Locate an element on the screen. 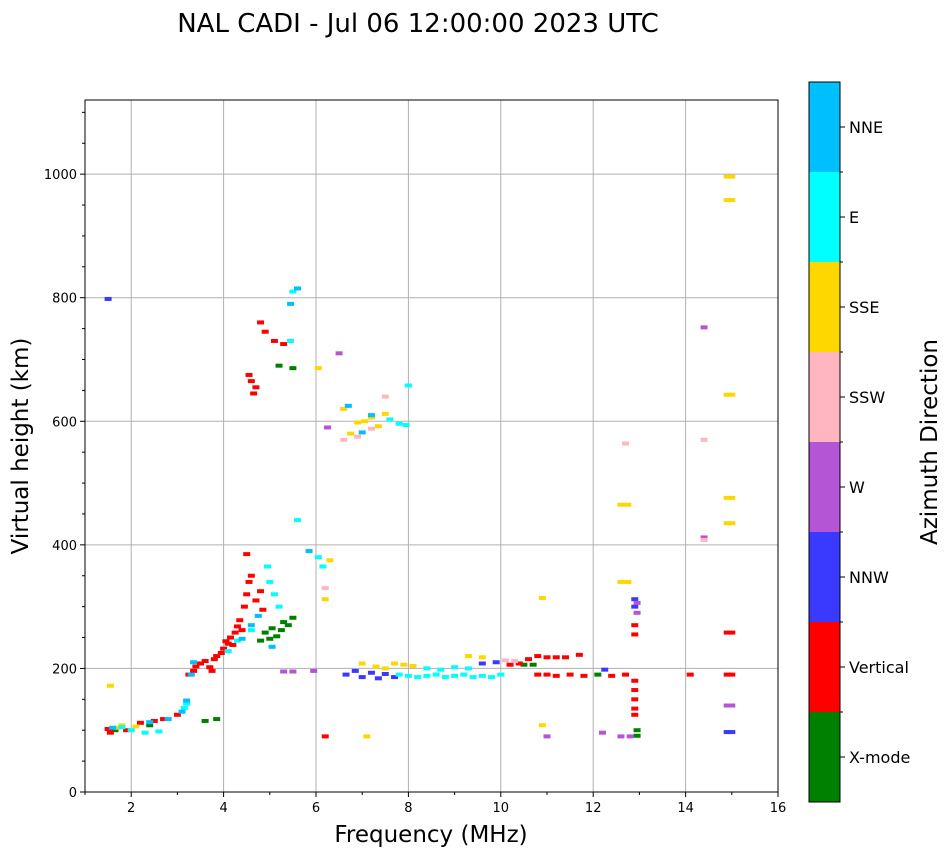  colorbar-tick-label: NNE is located at coordinates (866, 127).